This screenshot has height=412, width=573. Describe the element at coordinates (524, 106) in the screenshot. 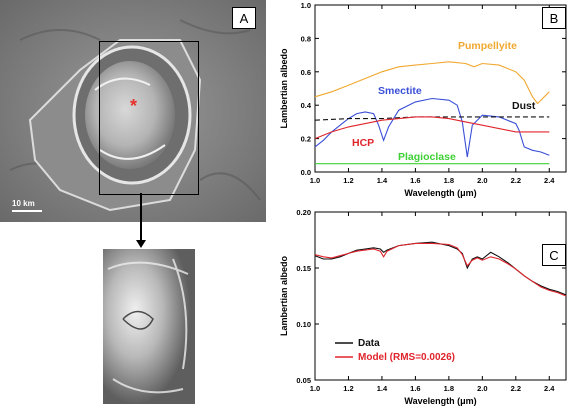

I see `series-label-dust: Dust` at that location.